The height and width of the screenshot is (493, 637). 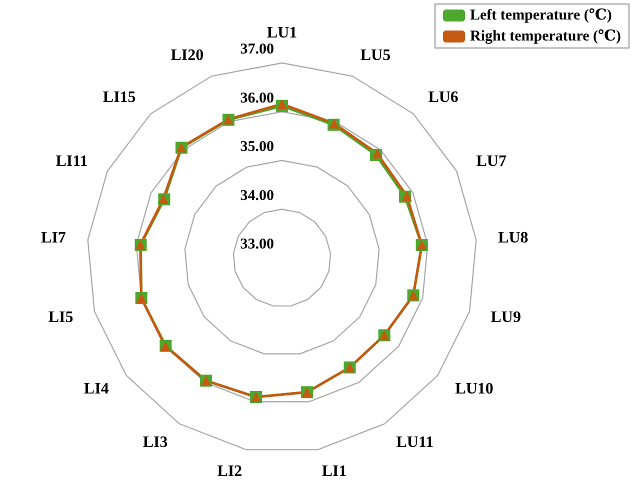 What do you see at coordinates (546, 36) in the screenshot?
I see `legend-label: Right temperature (℃)` at bounding box center [546, 36].